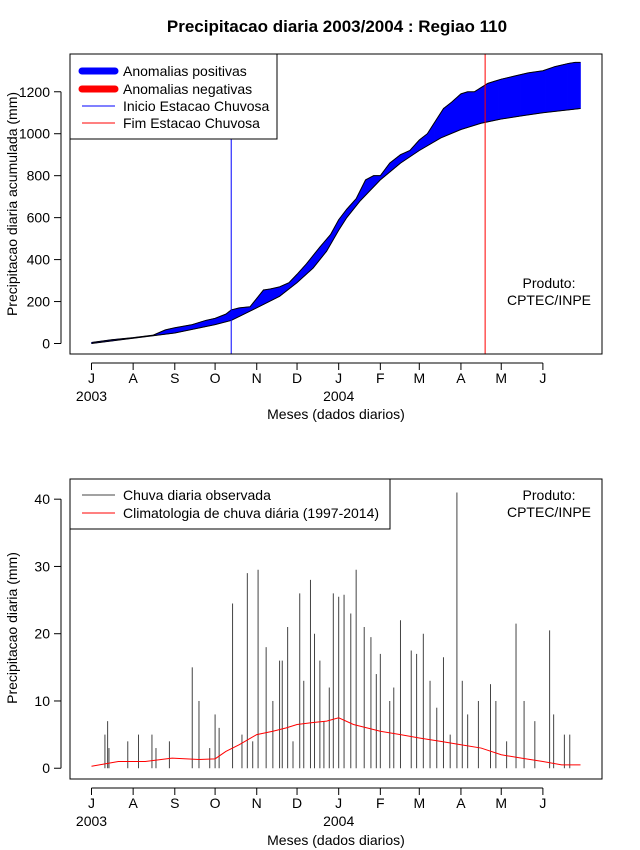 This screenshot has width=640, height=850. Describe the element at coordinates (12, 628) in the screenshot. I see `y-axis-label-2: Precipitacao diaria (mm)` at that location.